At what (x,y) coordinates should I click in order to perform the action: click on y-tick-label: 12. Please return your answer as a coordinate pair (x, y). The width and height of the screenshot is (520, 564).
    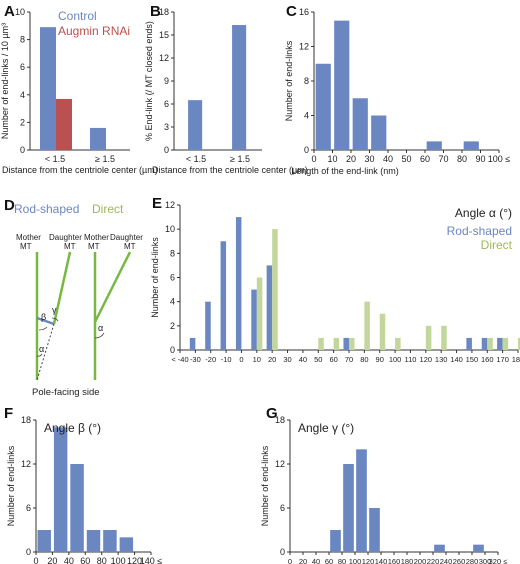
    Looking at the image, I should click on (26, 464).